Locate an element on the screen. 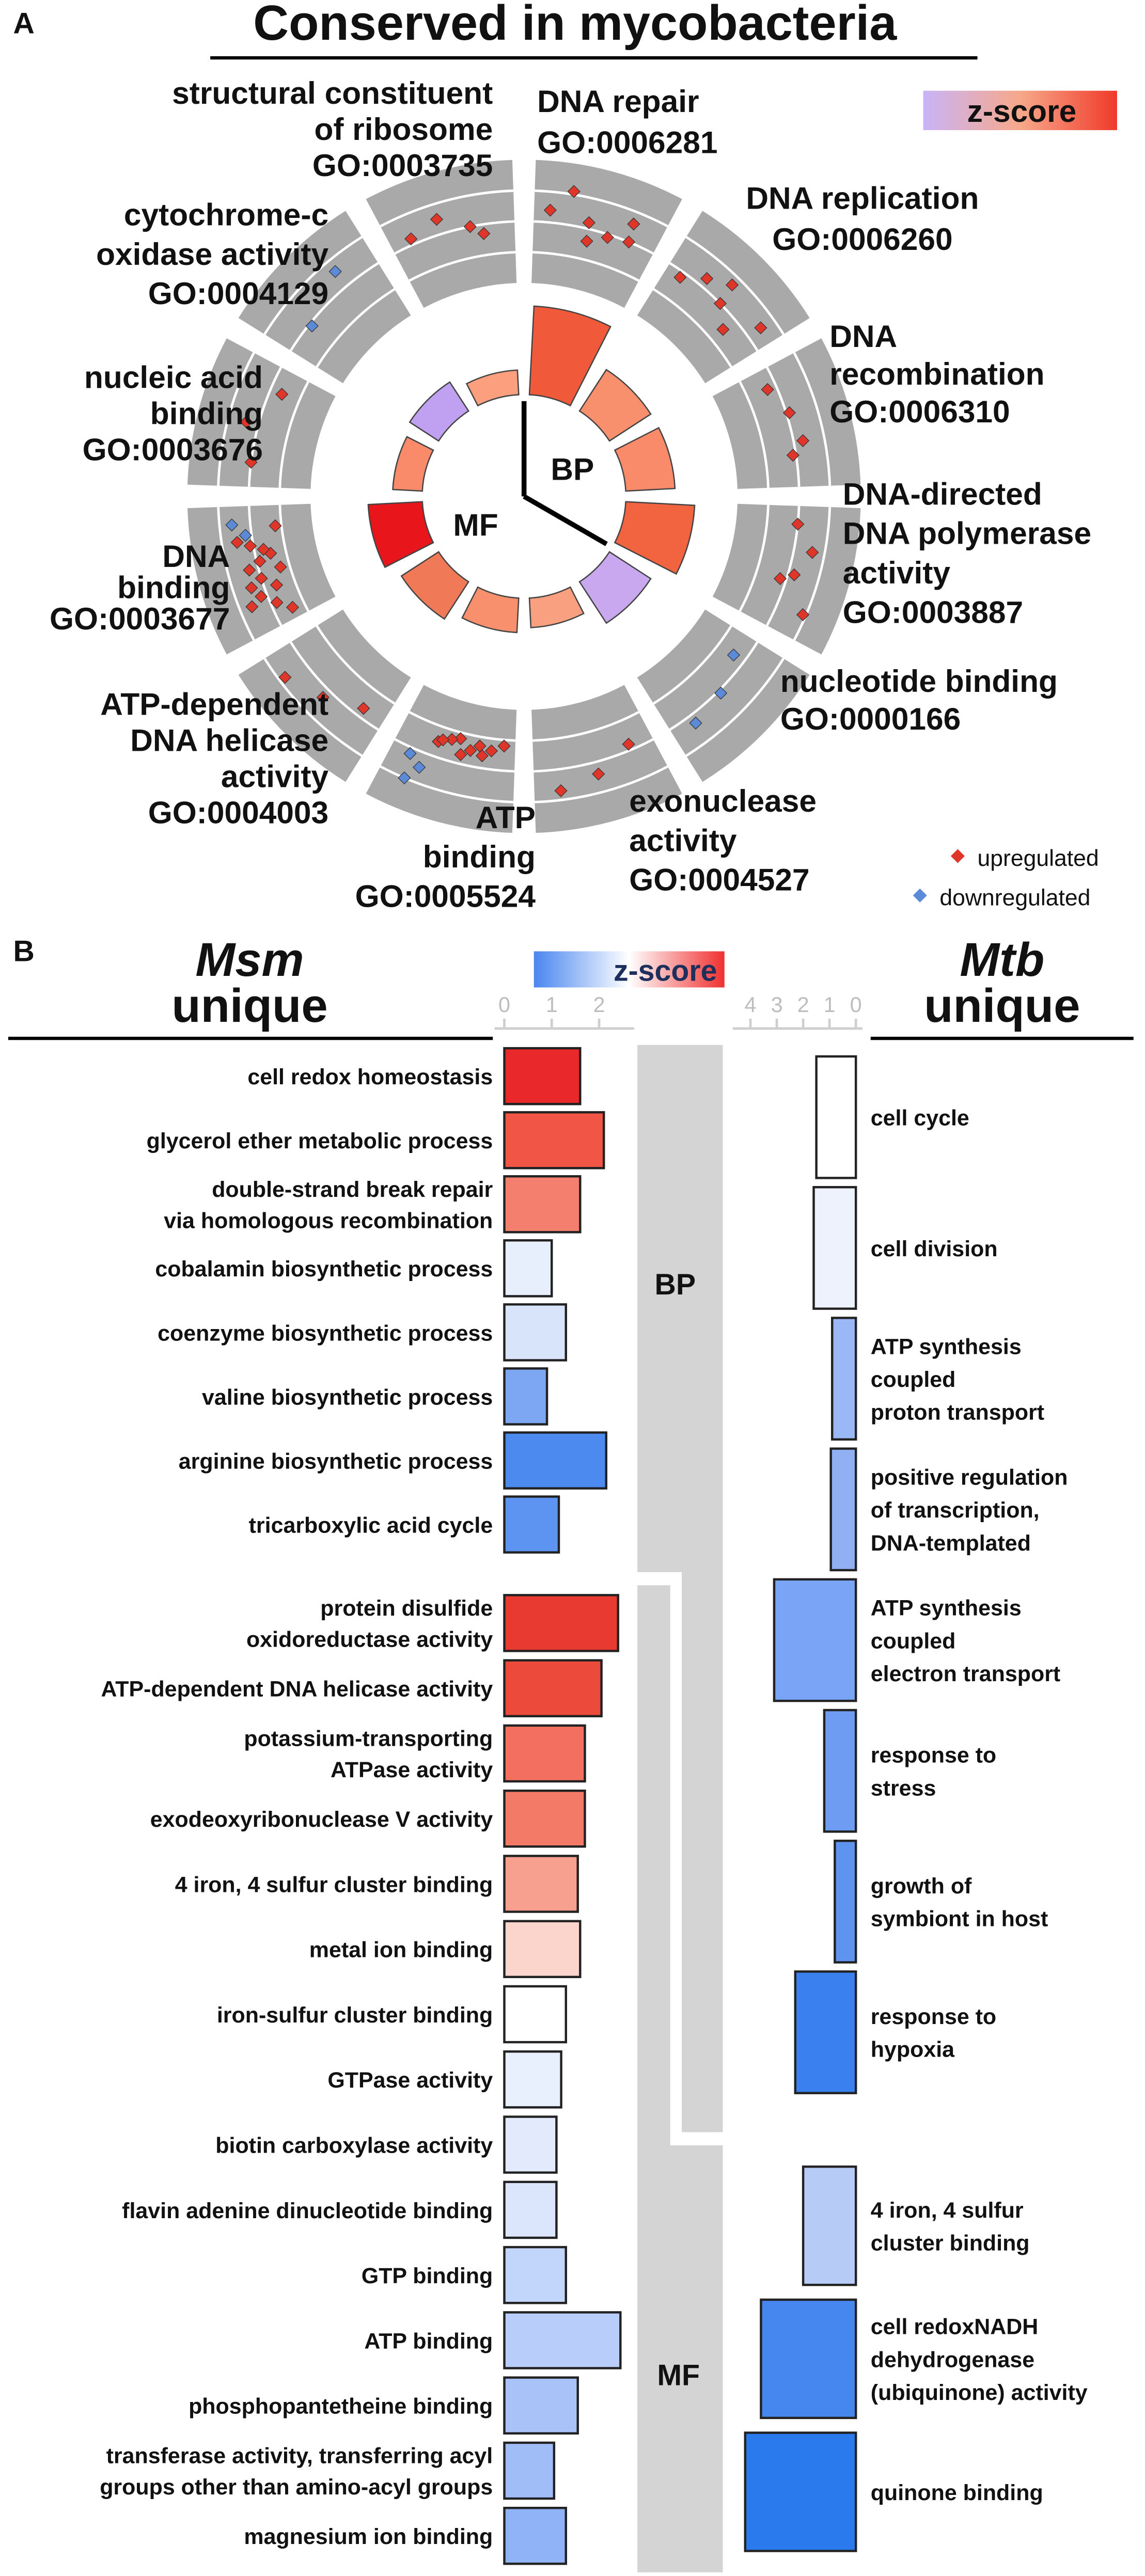 This screenshot has width=1145, height=2576. panel-label: B is located at coordinates (23, 952).